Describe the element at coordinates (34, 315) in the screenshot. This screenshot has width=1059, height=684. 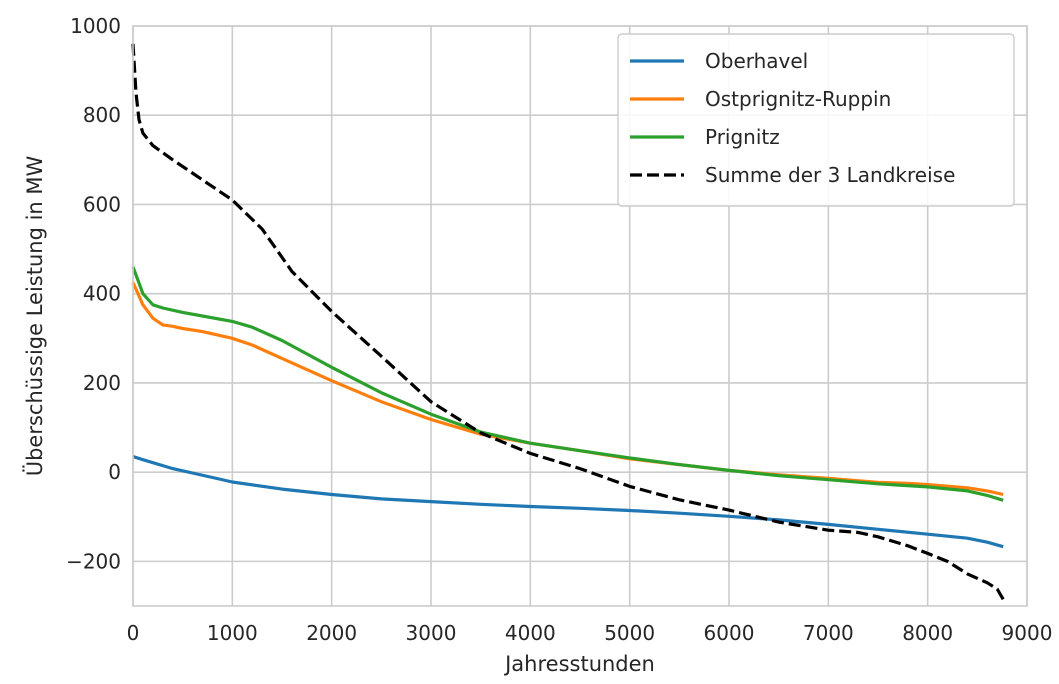
I see `y-axis-label: Überschüssige Leistung in MW` at that location.